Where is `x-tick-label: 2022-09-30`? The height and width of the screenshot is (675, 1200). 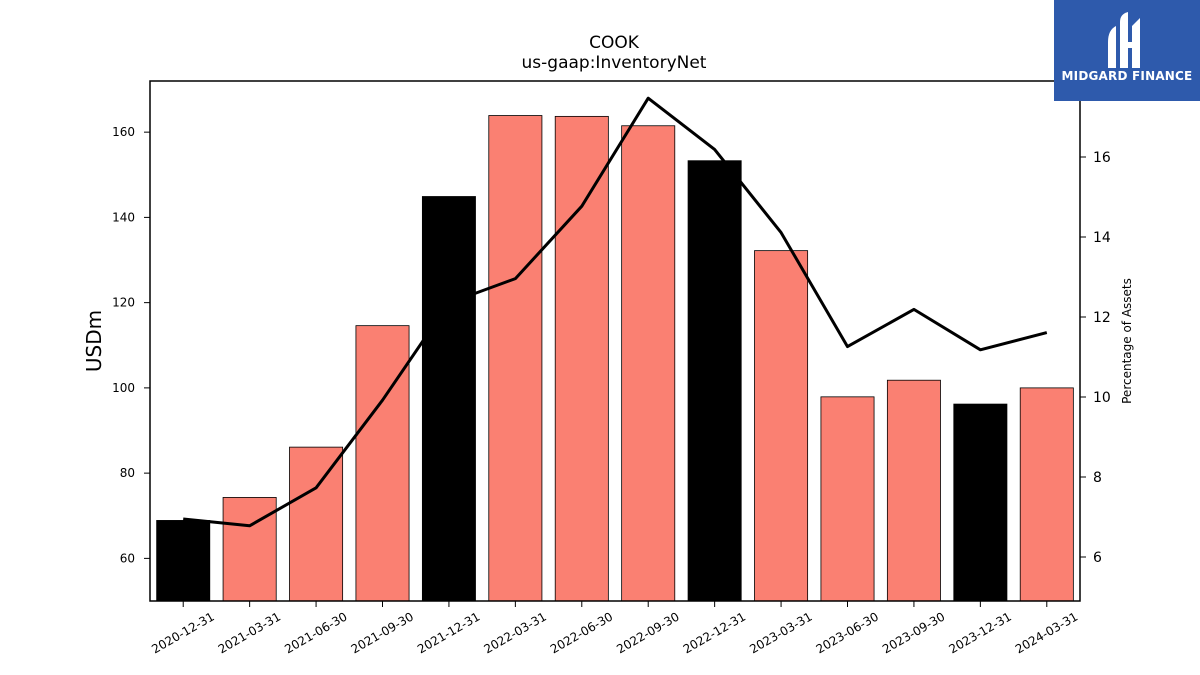 x-tick-label: 2022-09-30 is located at coordinates (647, 632).